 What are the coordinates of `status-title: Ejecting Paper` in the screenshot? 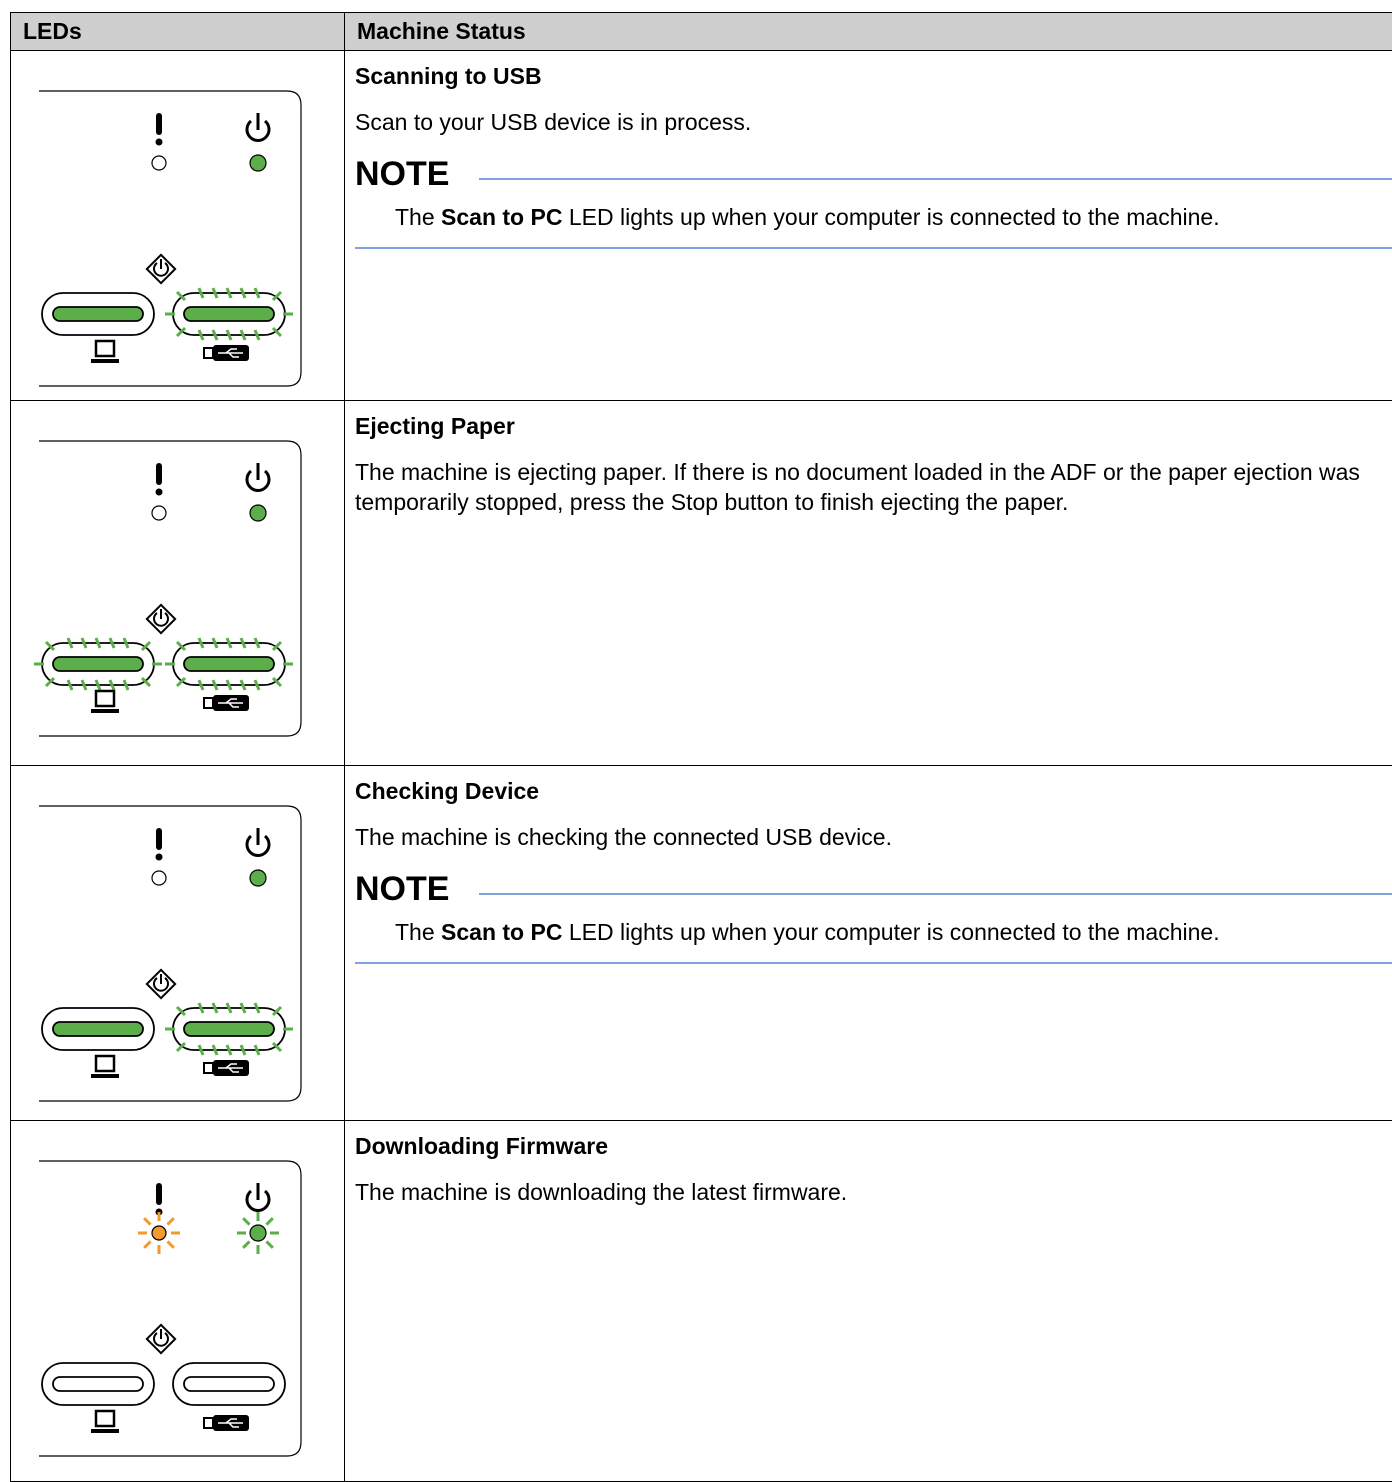 It's located at (873, 426).